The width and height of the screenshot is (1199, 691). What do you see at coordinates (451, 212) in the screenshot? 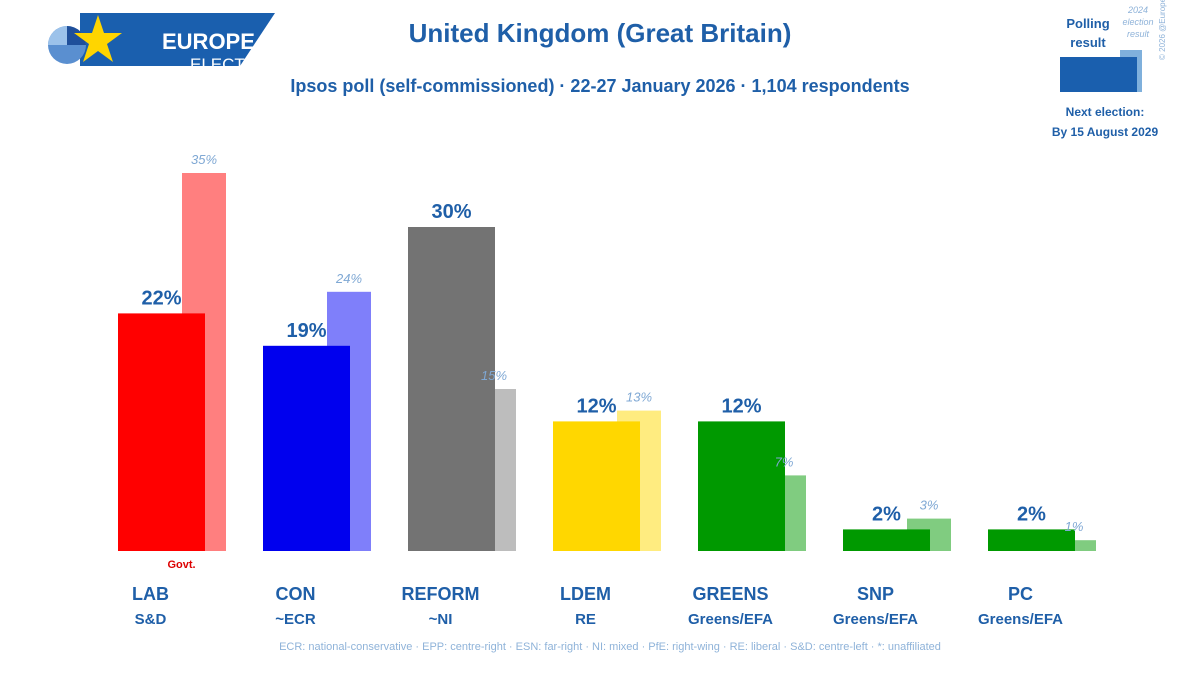
I see `data-label-poll-reform: 30%` at bounding box center [451, 212].